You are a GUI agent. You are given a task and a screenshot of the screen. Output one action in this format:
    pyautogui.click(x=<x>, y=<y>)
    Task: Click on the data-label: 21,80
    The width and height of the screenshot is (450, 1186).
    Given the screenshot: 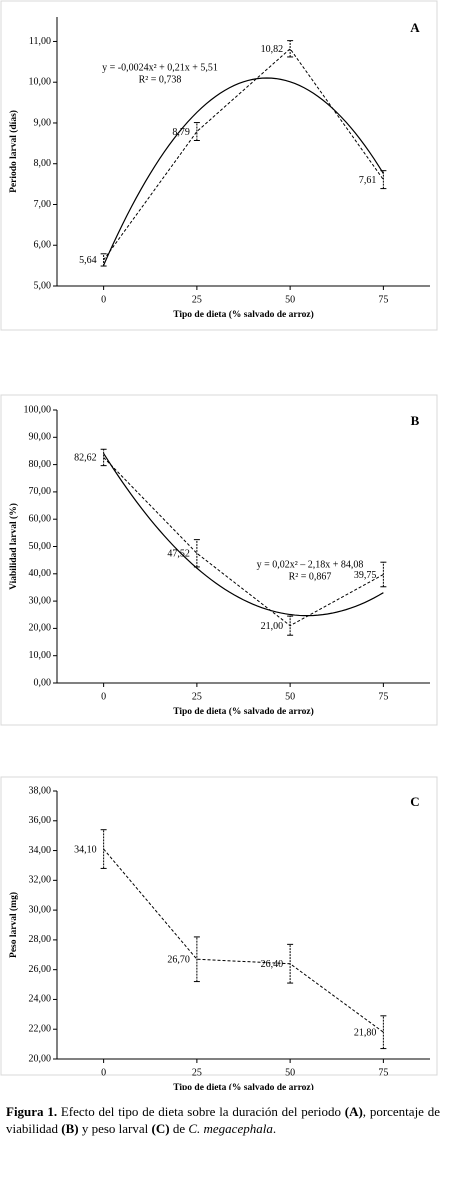 What is the action you would take?
    pyautogui.click(x=365, y=1032)
    